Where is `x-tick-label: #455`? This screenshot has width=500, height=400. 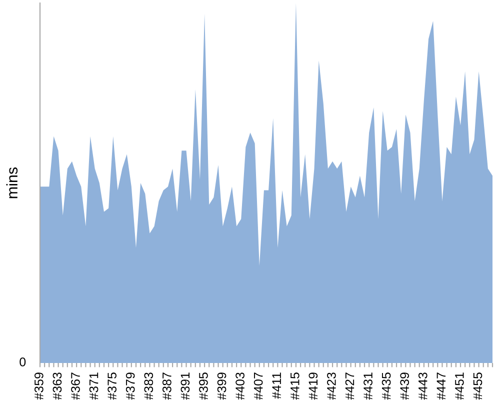
x-tick-label: #455 is located at coordinates (477, 386).